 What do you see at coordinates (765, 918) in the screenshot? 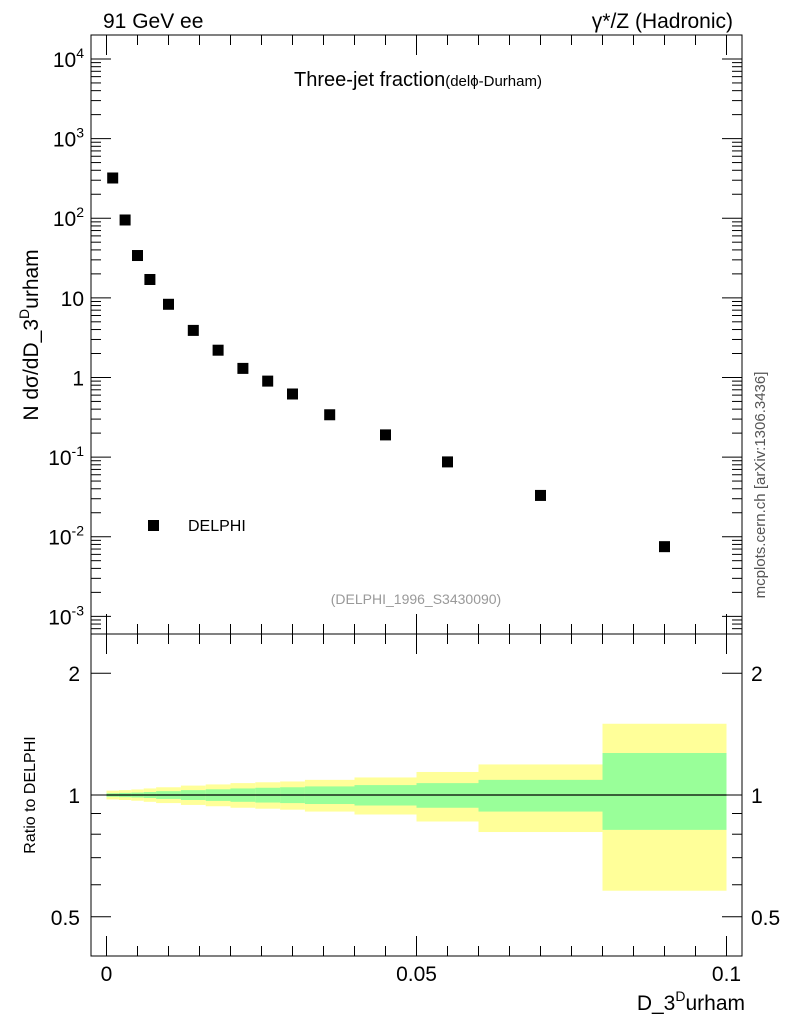
I see `ratio-y-tick-label-right: 0.5` at bounding box center [765, 918].